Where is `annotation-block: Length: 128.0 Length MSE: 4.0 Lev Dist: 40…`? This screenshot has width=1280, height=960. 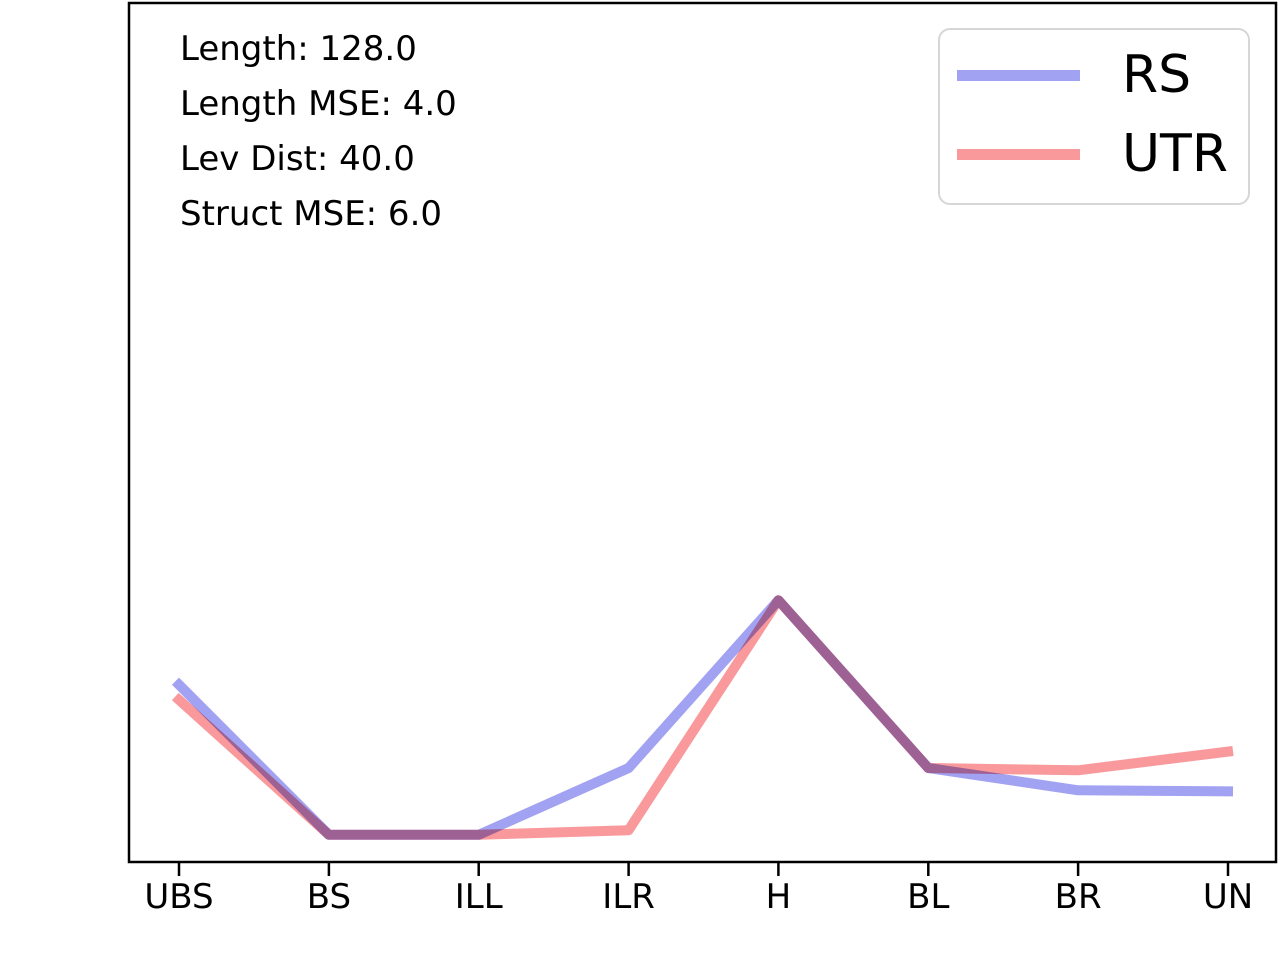
annotation-block: Length: 128.0 Length MSE: 4.0 Lev Dist: 40… is located at coordinates (318, 132).